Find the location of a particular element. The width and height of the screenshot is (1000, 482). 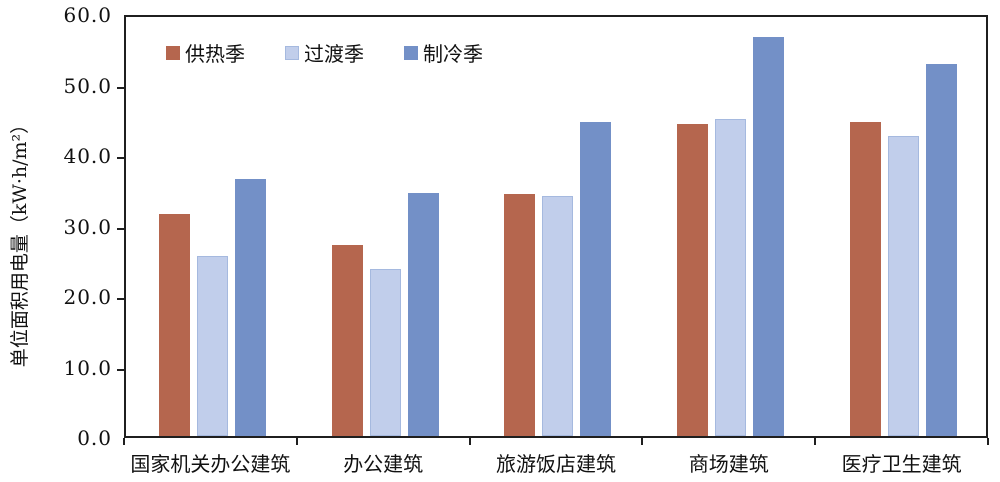

bar-制冷季-旅游饭店建筑 is located at coordinates (596, 278).